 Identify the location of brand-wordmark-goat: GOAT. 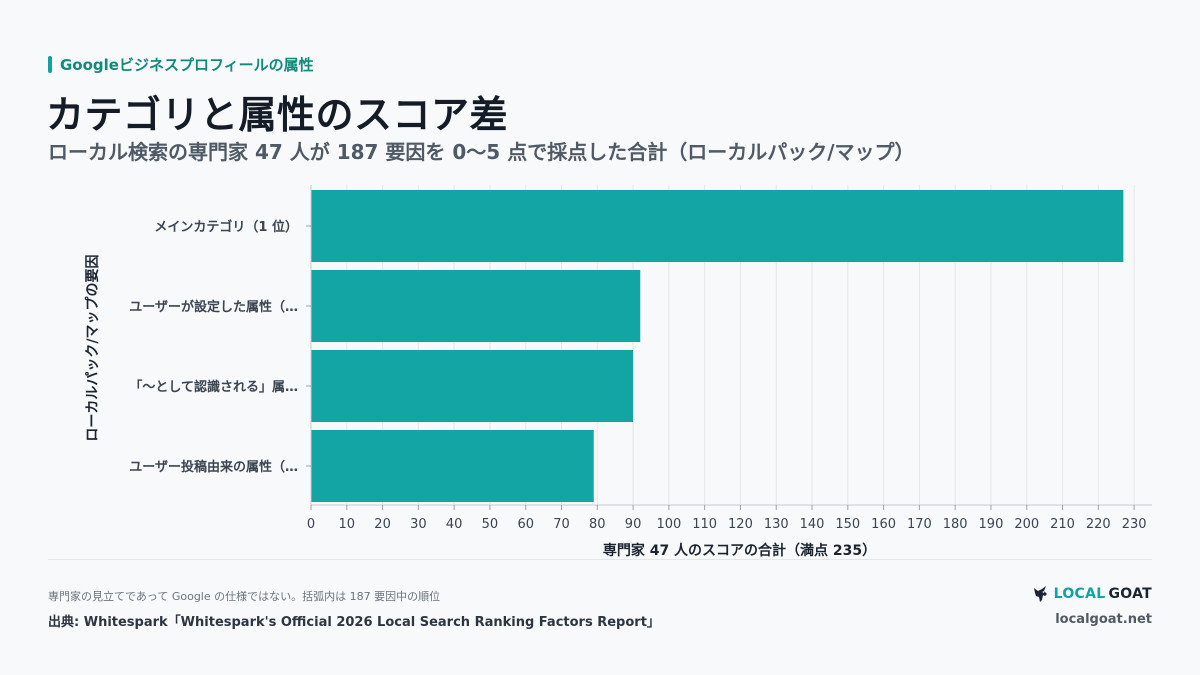
(1130, 594).